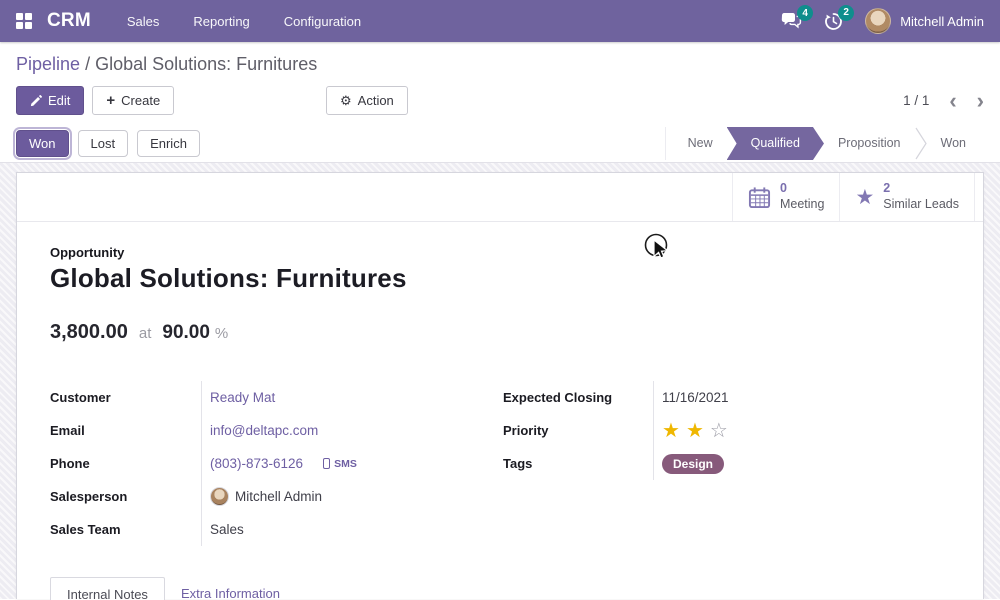 The height and width of the screenshot is (600, 1000). Describe the element at coordinates (111, 100) in the screenshot. I see `plus-icon: +` at that location.